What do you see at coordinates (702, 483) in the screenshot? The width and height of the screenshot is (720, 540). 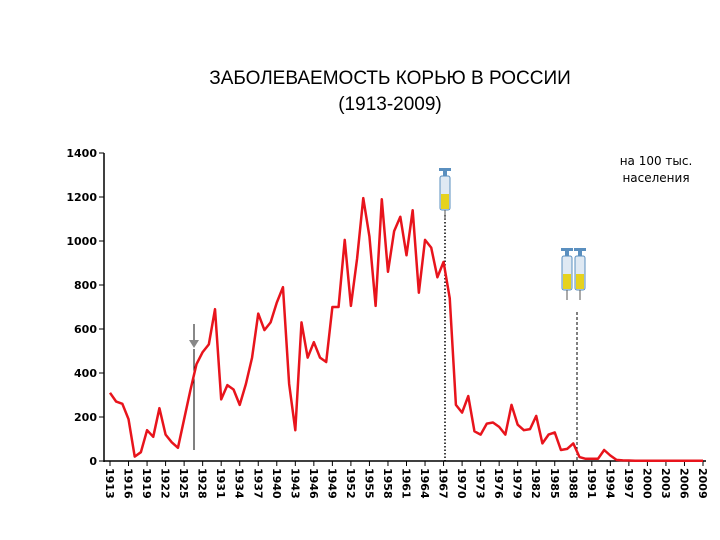 I see `x-tick-label: 2009` at bounding box center [702, 483].